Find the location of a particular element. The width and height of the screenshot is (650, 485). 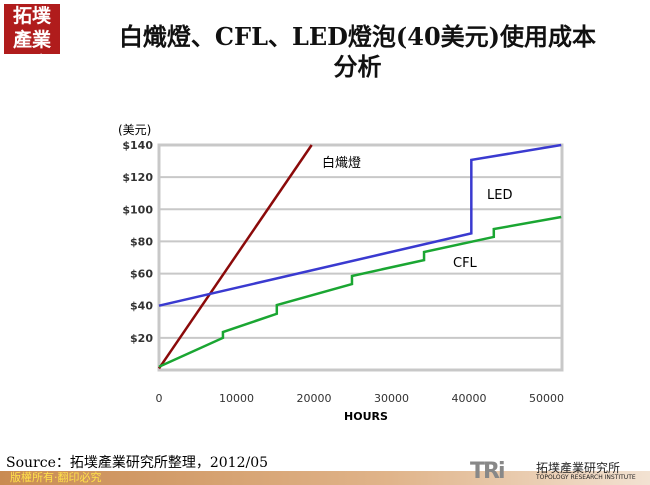

title-line-2: 分析 is located at coordinates (357, 66).